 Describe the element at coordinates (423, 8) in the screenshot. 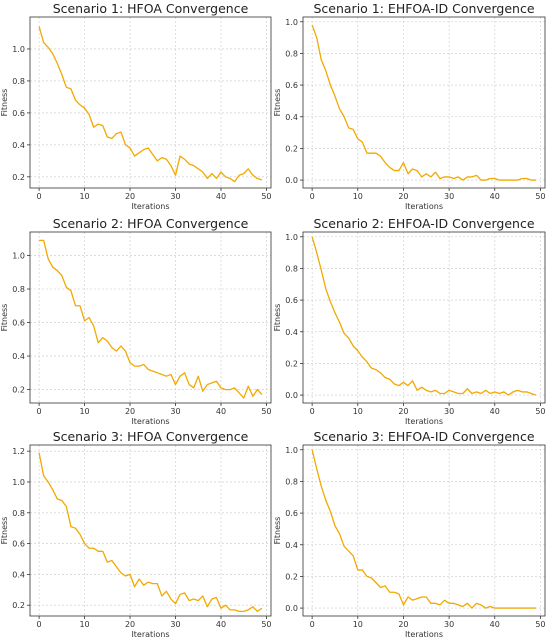

I see `chart-title: Scenario 1: EHFOA-ID Convergence` at that location.